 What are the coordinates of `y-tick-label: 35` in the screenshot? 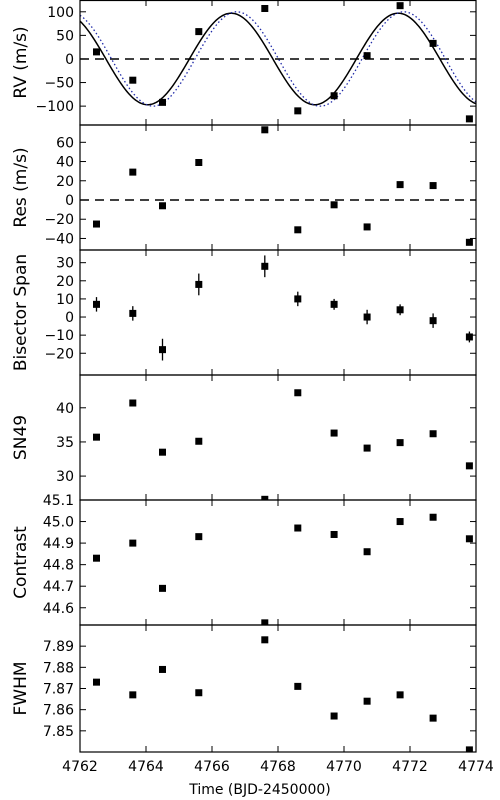 It's located at (65, 443).